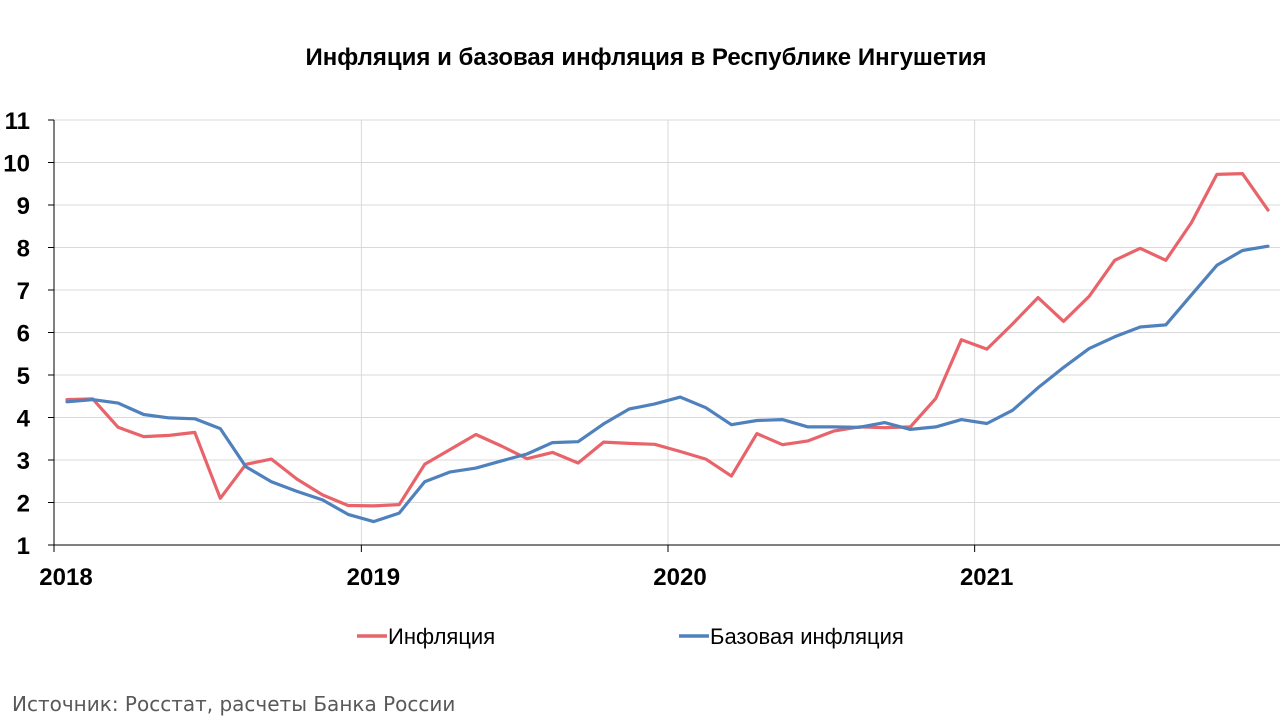 This screenshot has height=720, width=1280. What do you see at coordinates (23, 206) in the screenshot?
I see `y-tick-label: 9` at bounding box center [23, 206].